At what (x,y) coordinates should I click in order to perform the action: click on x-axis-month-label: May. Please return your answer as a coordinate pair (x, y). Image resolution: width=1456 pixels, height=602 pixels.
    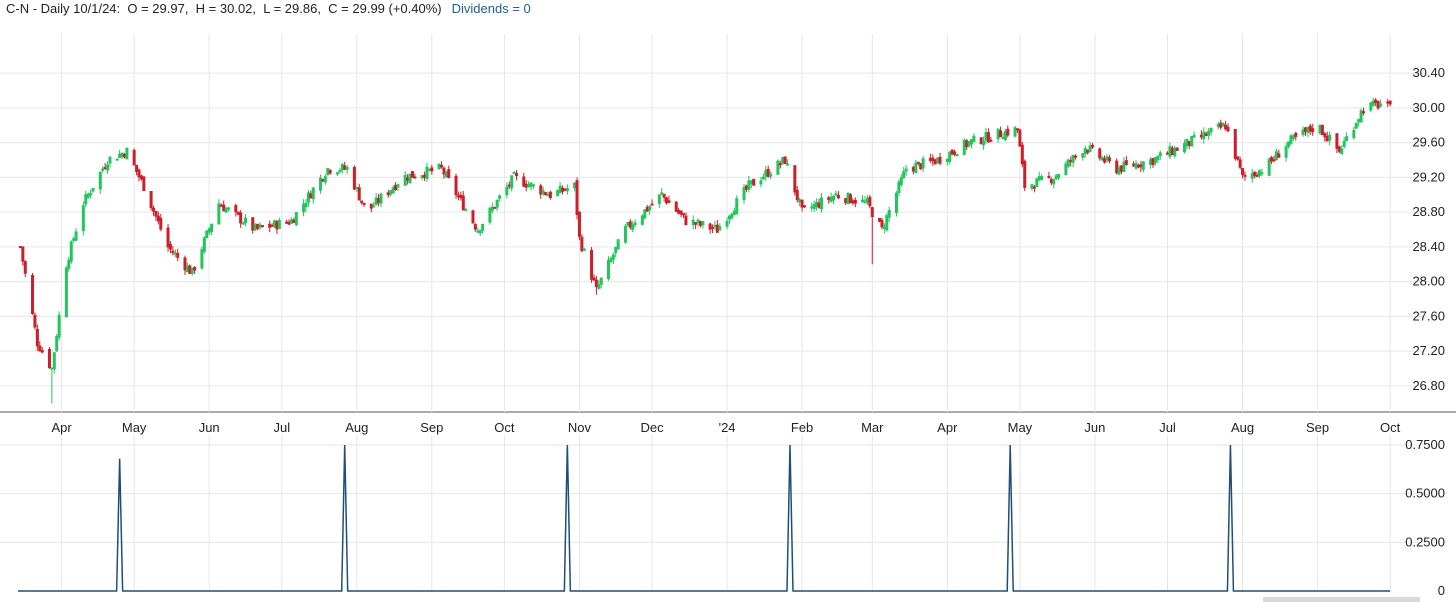
    Looking at the image, I should click on (134, 427).